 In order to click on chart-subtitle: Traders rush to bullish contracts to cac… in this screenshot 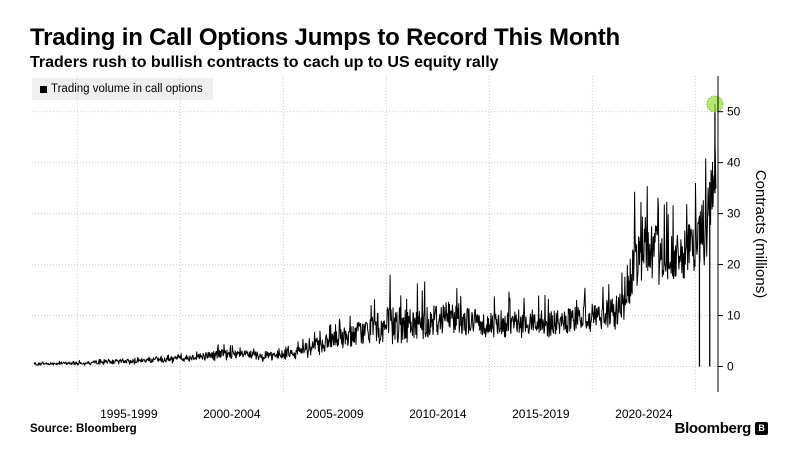, I will do `click(264, 62)`.